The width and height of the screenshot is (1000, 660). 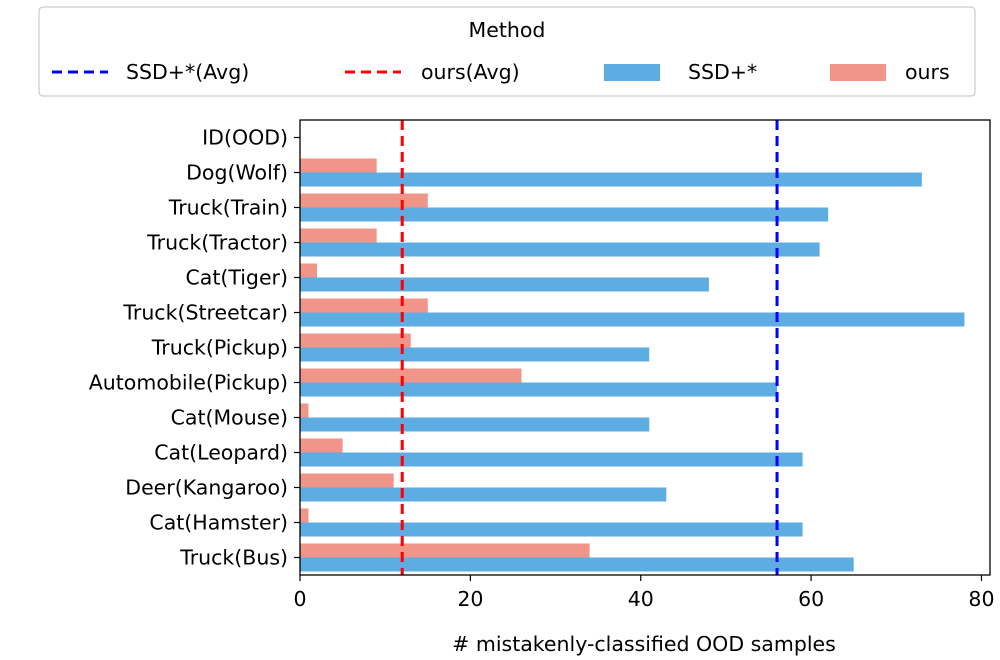 I want to click on y-tick-label-id-ood: ID(OOD), so click(x=245, y=138).